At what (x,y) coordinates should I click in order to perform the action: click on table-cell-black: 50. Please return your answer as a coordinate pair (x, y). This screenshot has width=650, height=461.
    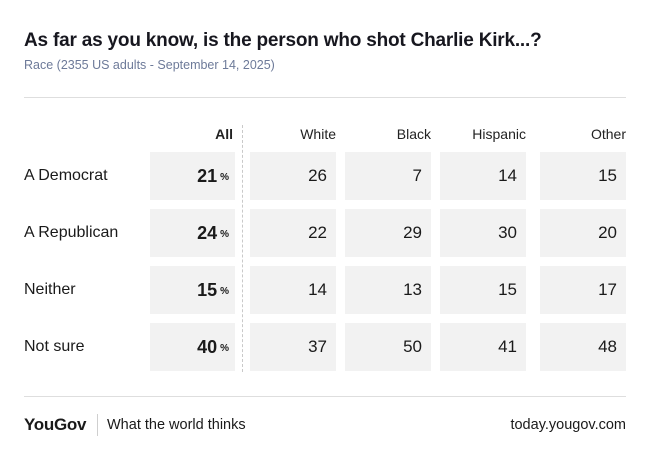
    Looking at the image, I should click on (388, 347).